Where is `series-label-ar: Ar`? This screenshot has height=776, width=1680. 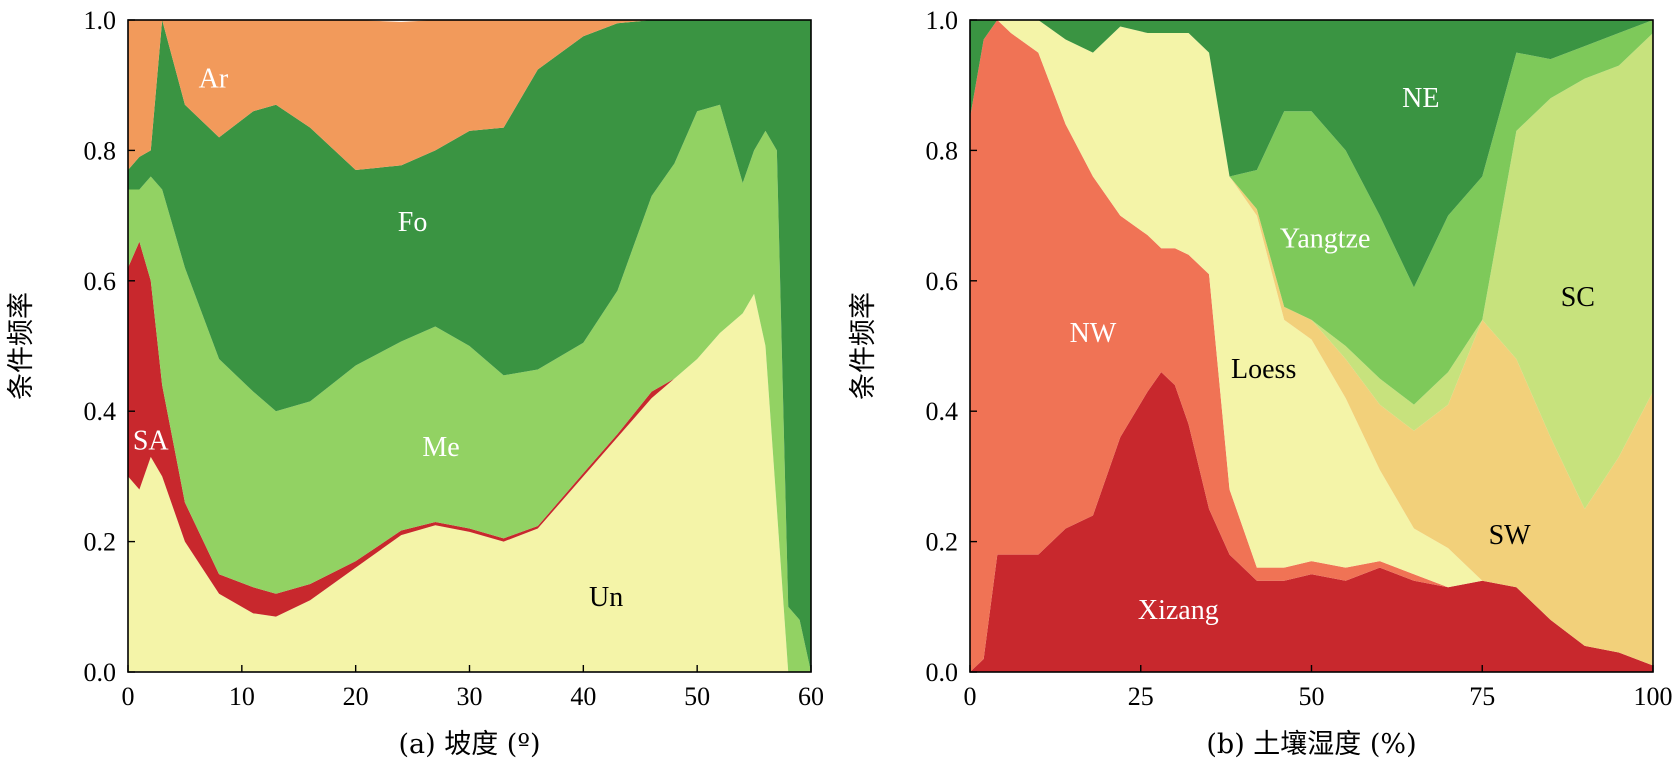 series-label-ar: Ar is located at coordinates (214, 79).